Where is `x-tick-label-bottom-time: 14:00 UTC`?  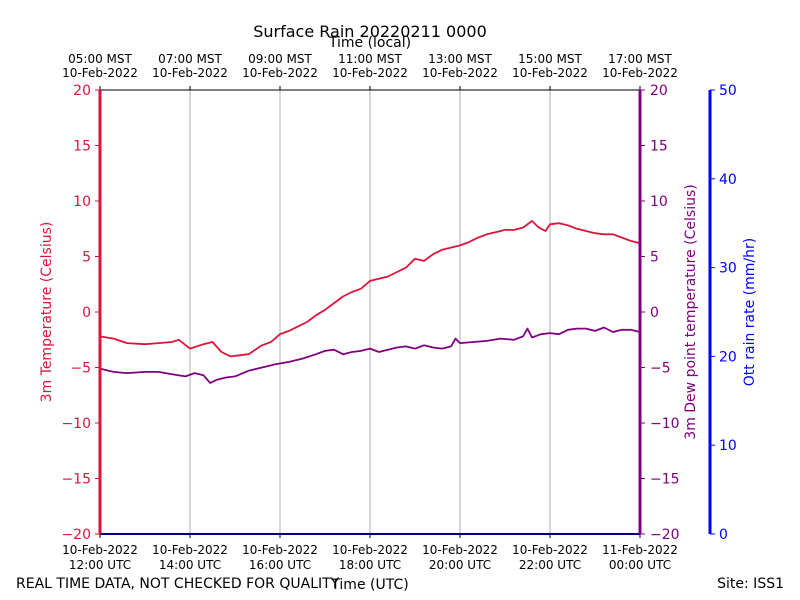
x-tick-label-bottom-time: 14:00 UTC is located at coordinates (190, 565).